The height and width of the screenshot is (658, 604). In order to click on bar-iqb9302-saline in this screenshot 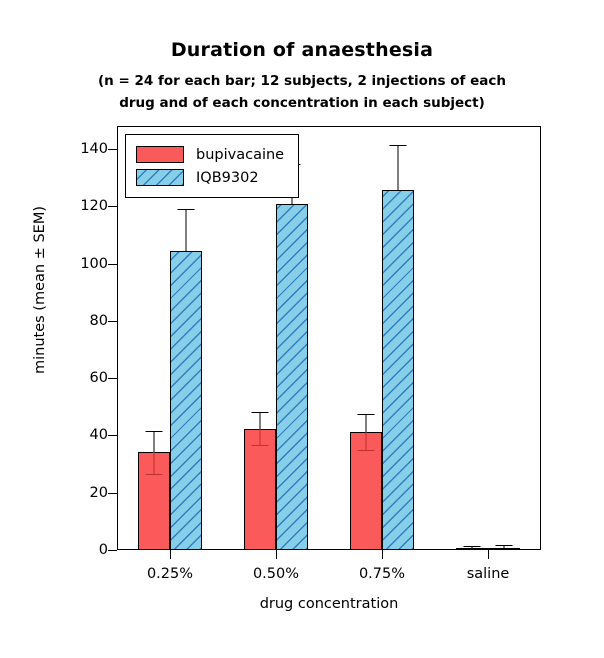, I will do `click(504, 549)`.